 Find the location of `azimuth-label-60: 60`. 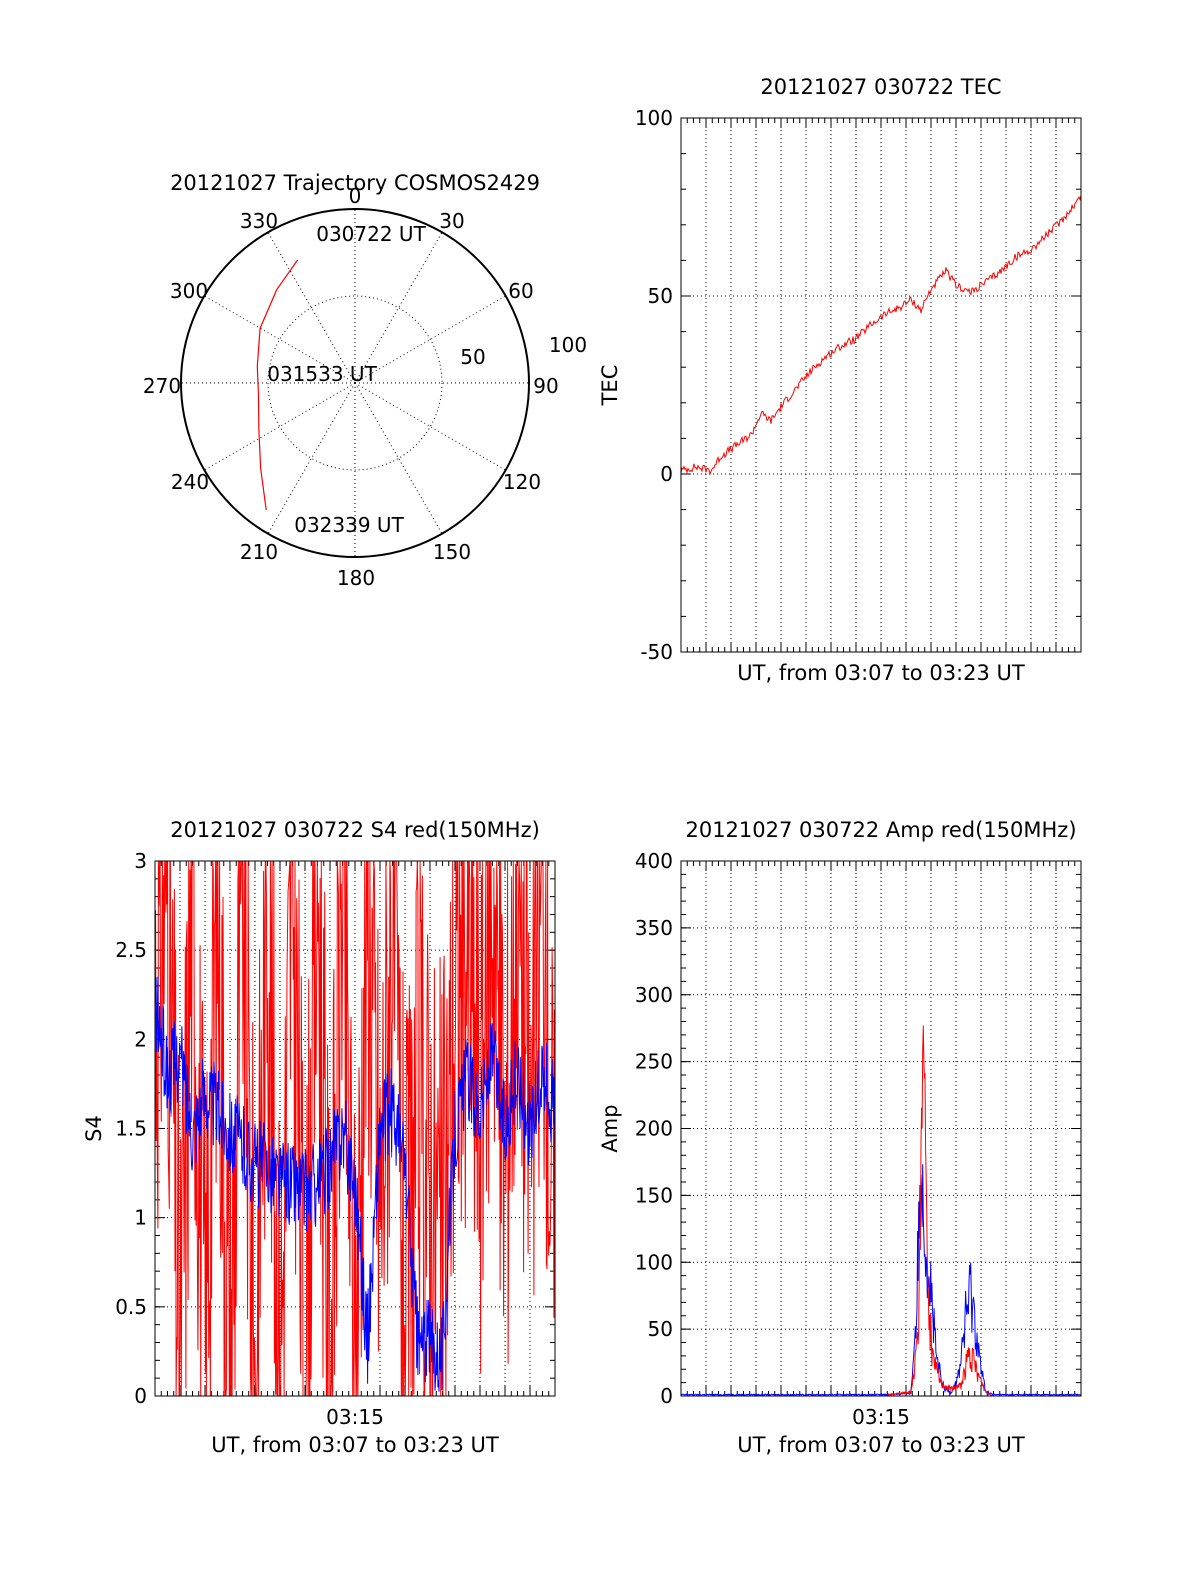

azimuth-label-60: 60 is located at coordinates (520, 291).